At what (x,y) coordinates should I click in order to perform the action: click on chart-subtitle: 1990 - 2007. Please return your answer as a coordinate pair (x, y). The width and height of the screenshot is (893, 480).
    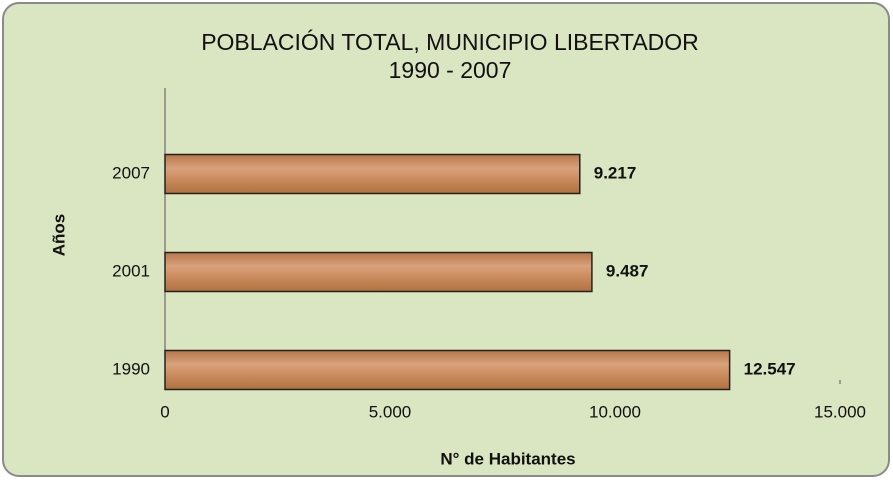
    Looking at the image, I should click on (450, 70).